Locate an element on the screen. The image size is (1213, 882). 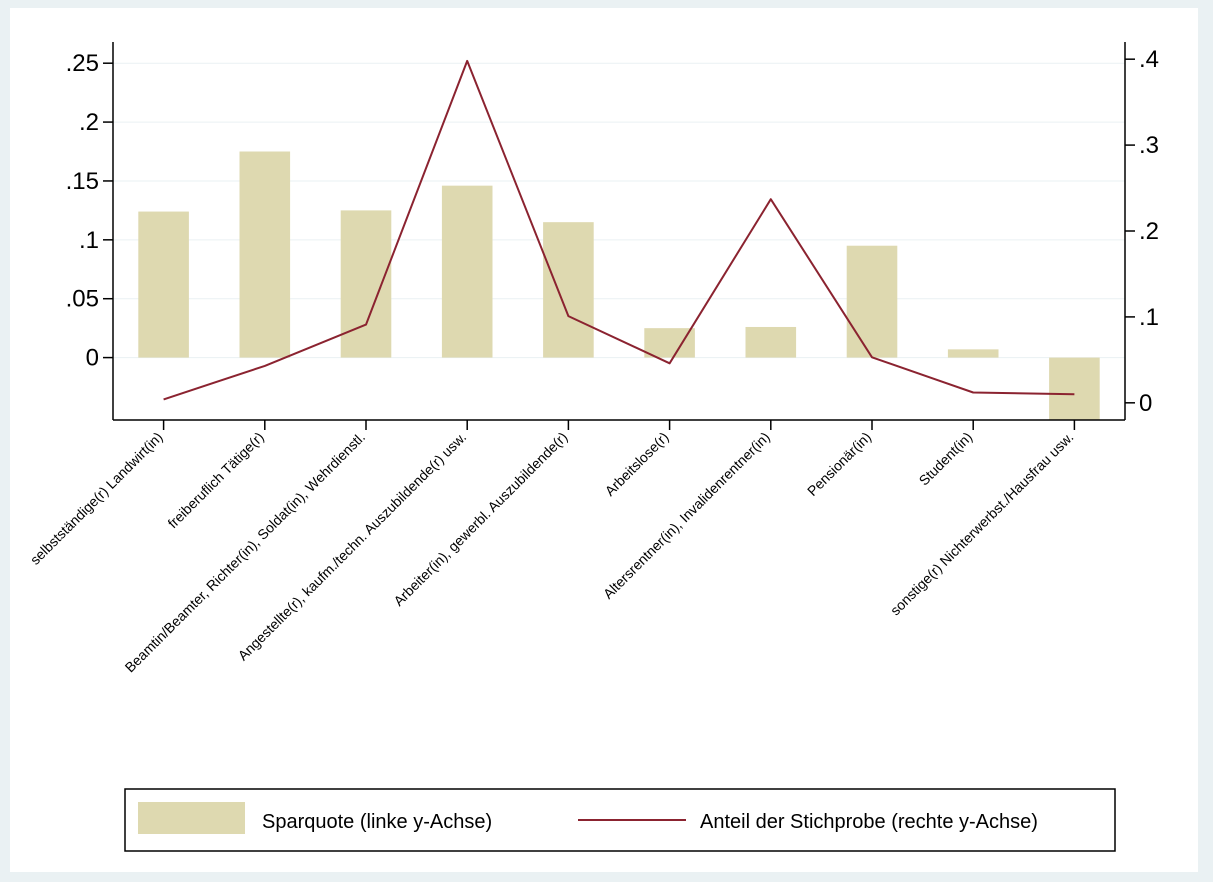
left-tick-label: .2 is located at coordinates (89, 122).